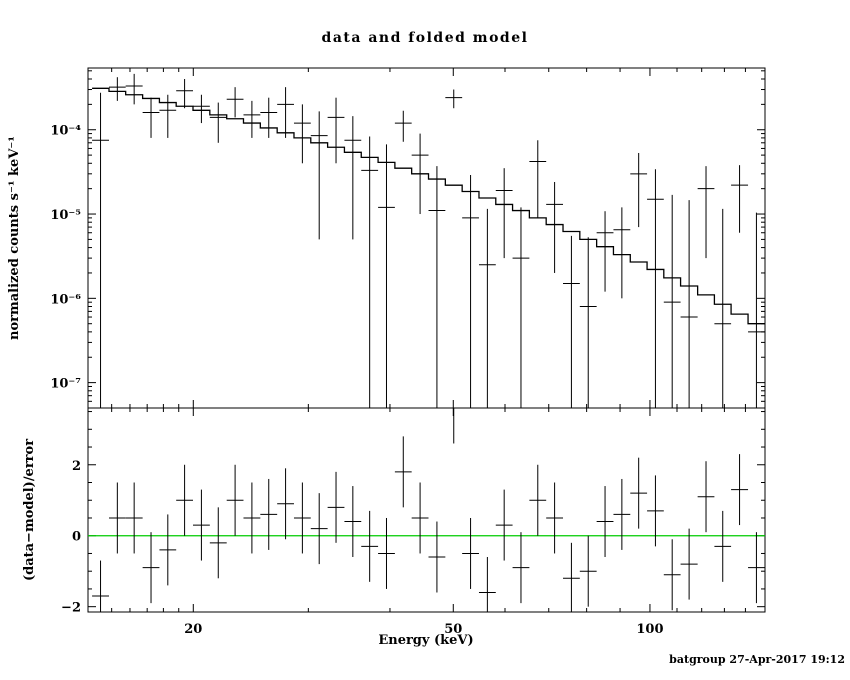 This screenshot has height=680, width=850. I want to click on bottom-y-axis-label: (data−model)/error, so click(29, 510).